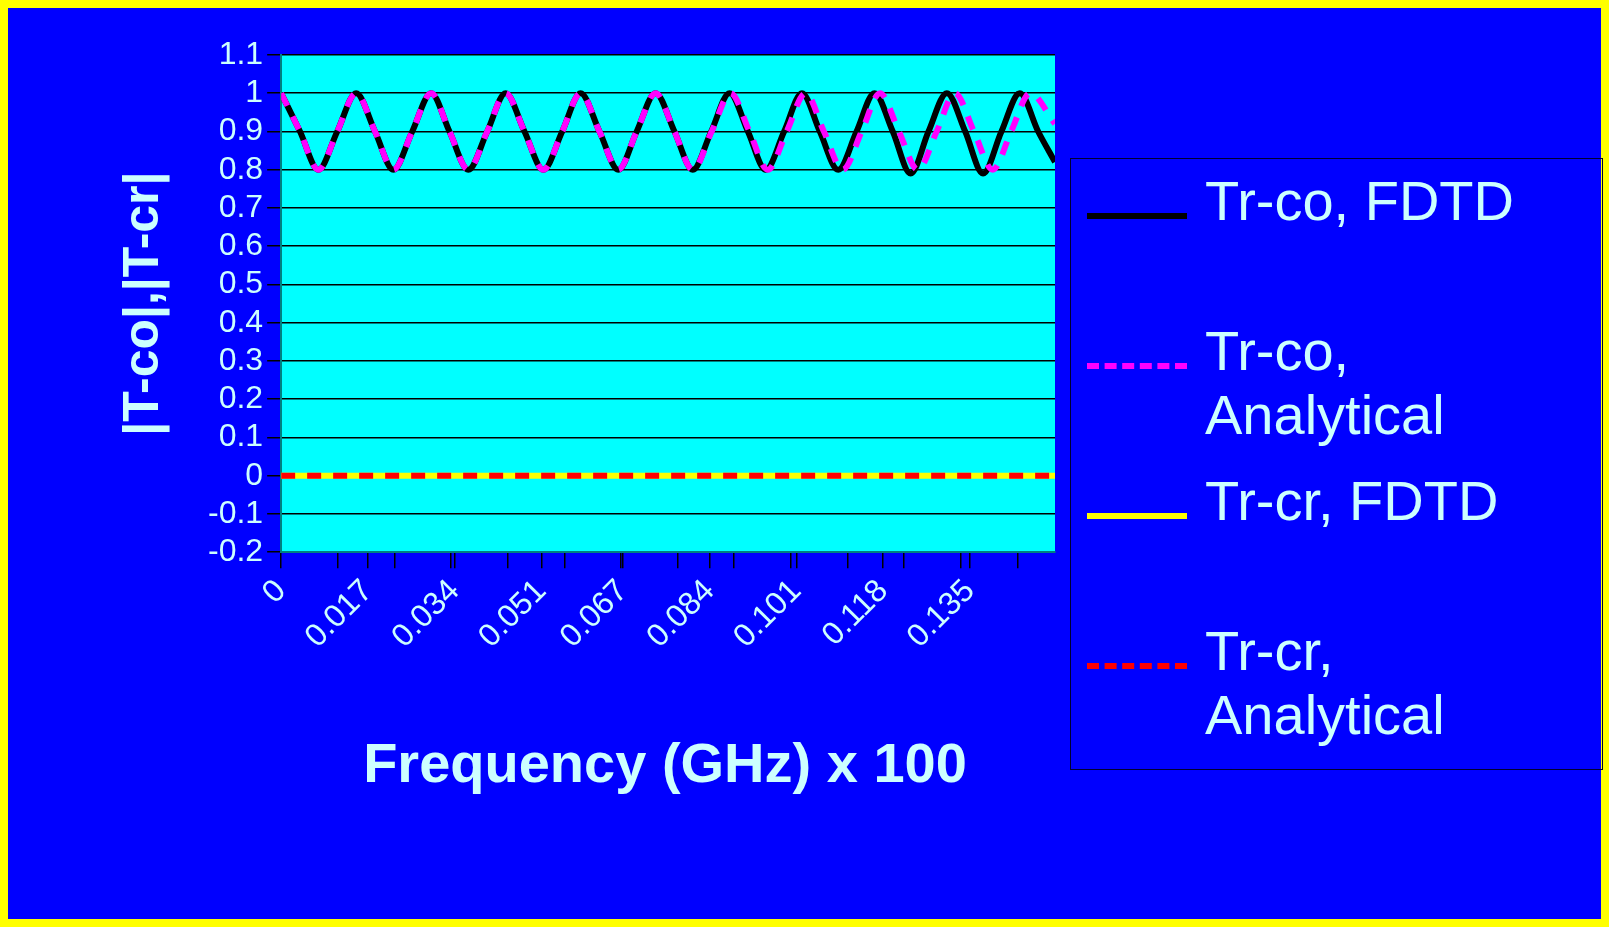 This screenshot has height=927, width=1609. Describe the element at coordinates (241, 129) in the screenshot. I see `y-tick-label: 0.9` at that location.